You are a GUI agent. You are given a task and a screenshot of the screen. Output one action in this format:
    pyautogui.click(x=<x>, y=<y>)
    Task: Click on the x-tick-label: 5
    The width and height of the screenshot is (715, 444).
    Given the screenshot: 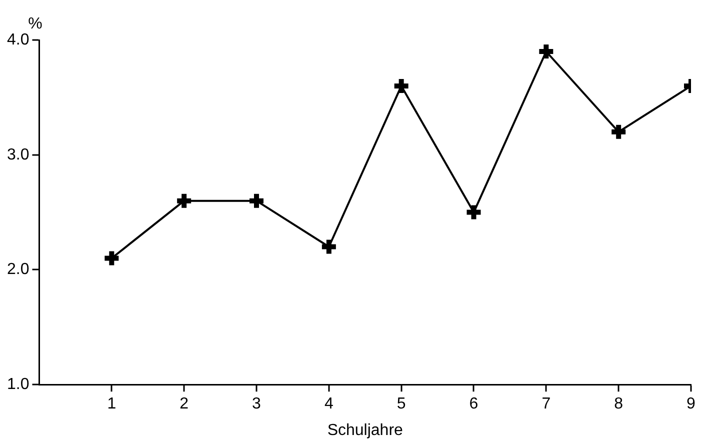 What is the action you would take?
    pyautogui.click(x=401, y=404)
    